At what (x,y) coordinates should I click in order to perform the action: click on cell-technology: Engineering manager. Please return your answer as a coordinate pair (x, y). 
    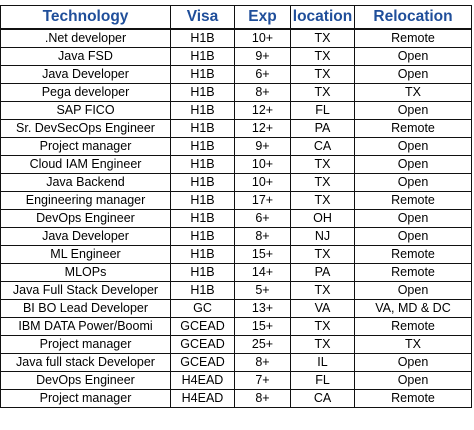
    Looking at the image, I should click on (85, 200).